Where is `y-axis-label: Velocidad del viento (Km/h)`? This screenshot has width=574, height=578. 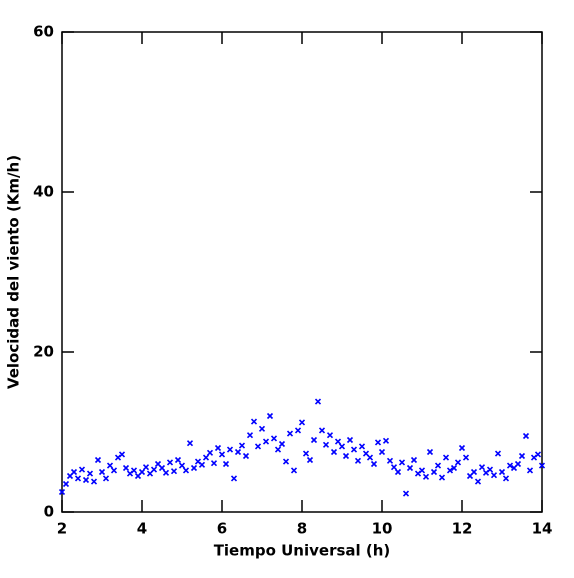
y-axis-label: Velocidad del viento (Km/h) is located at coordinates (14, 272).